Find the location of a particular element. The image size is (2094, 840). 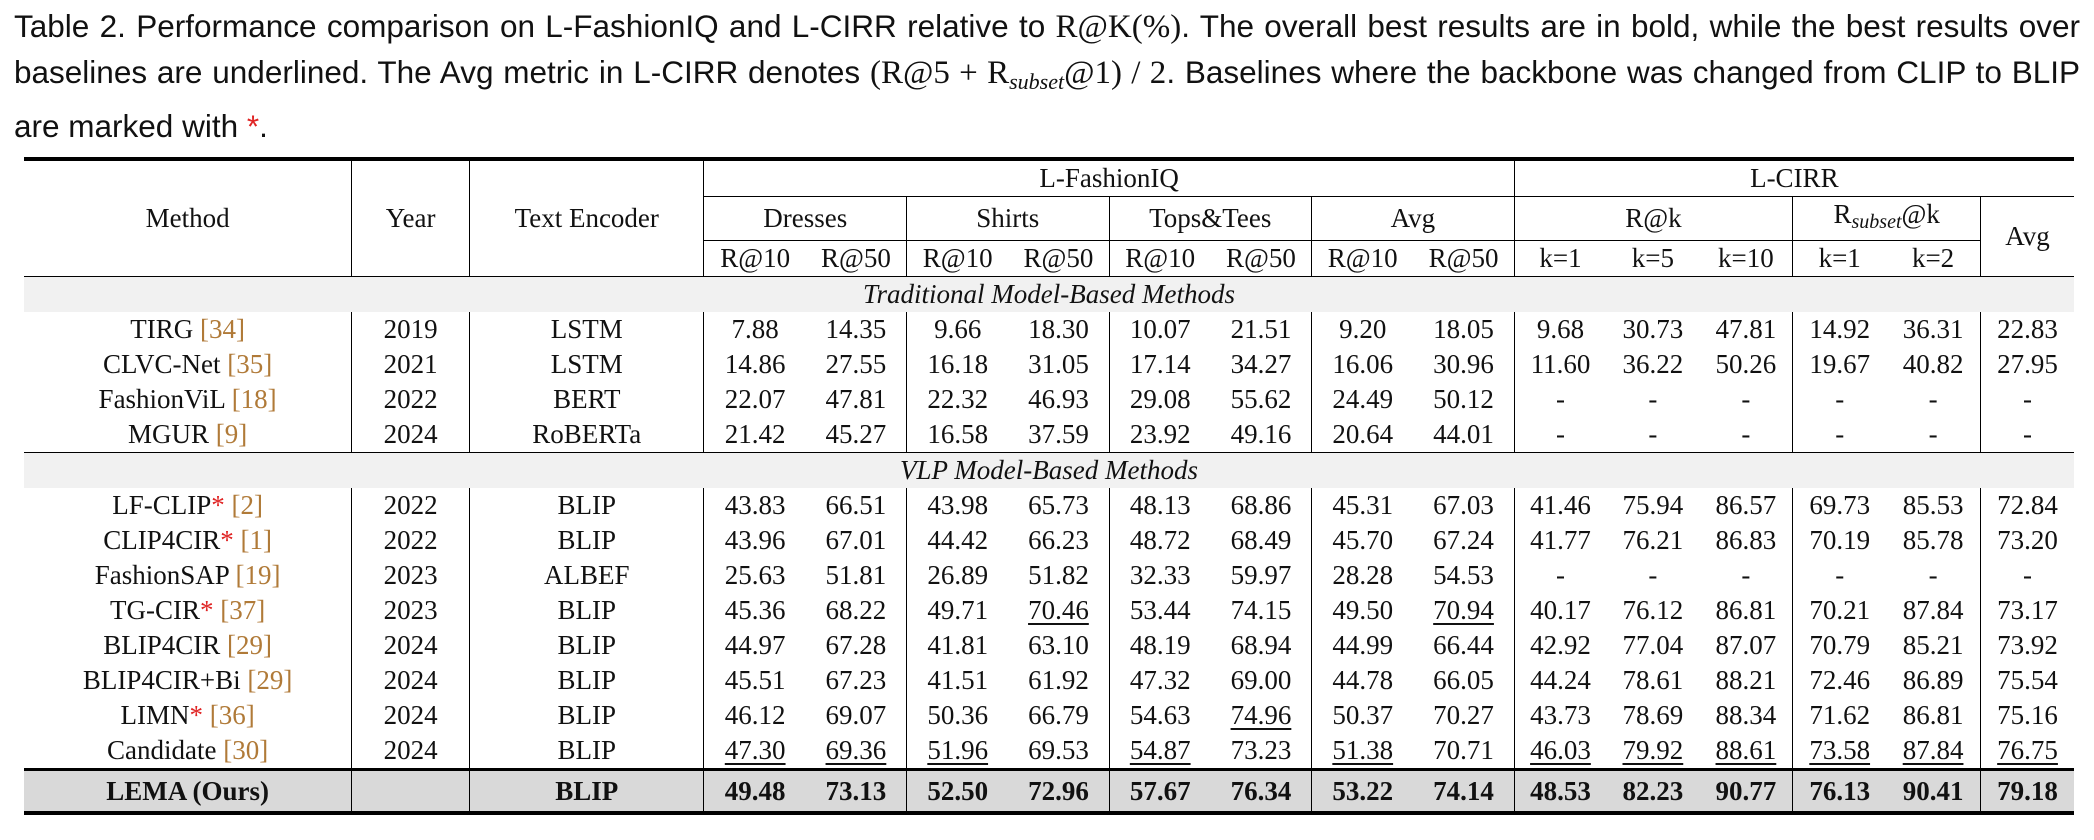

metric-cell: 50.26 is located at coordinates (1746, 364).